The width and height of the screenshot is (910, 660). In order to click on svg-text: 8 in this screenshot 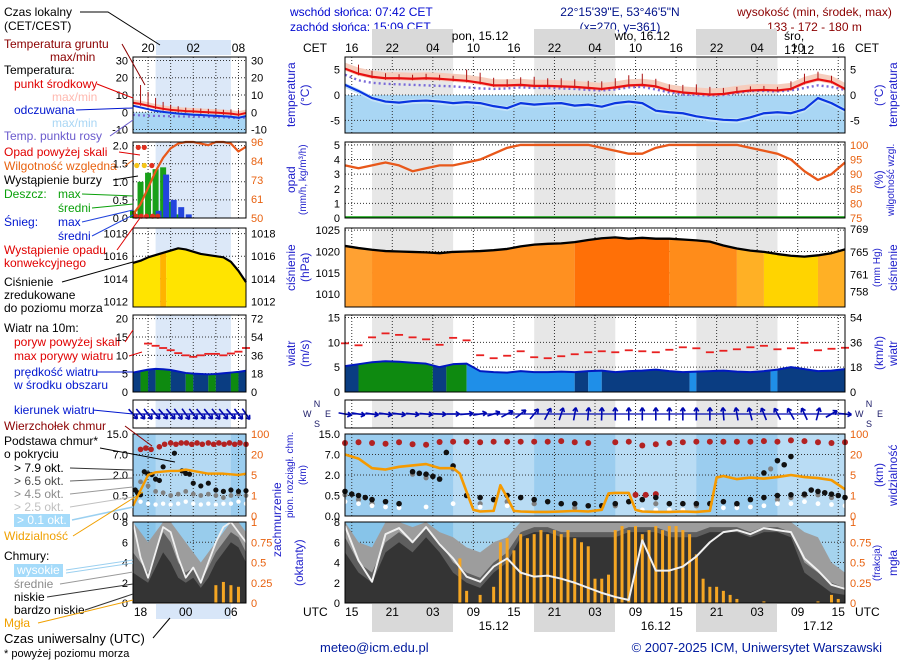, I will do `click(337, 523)`.